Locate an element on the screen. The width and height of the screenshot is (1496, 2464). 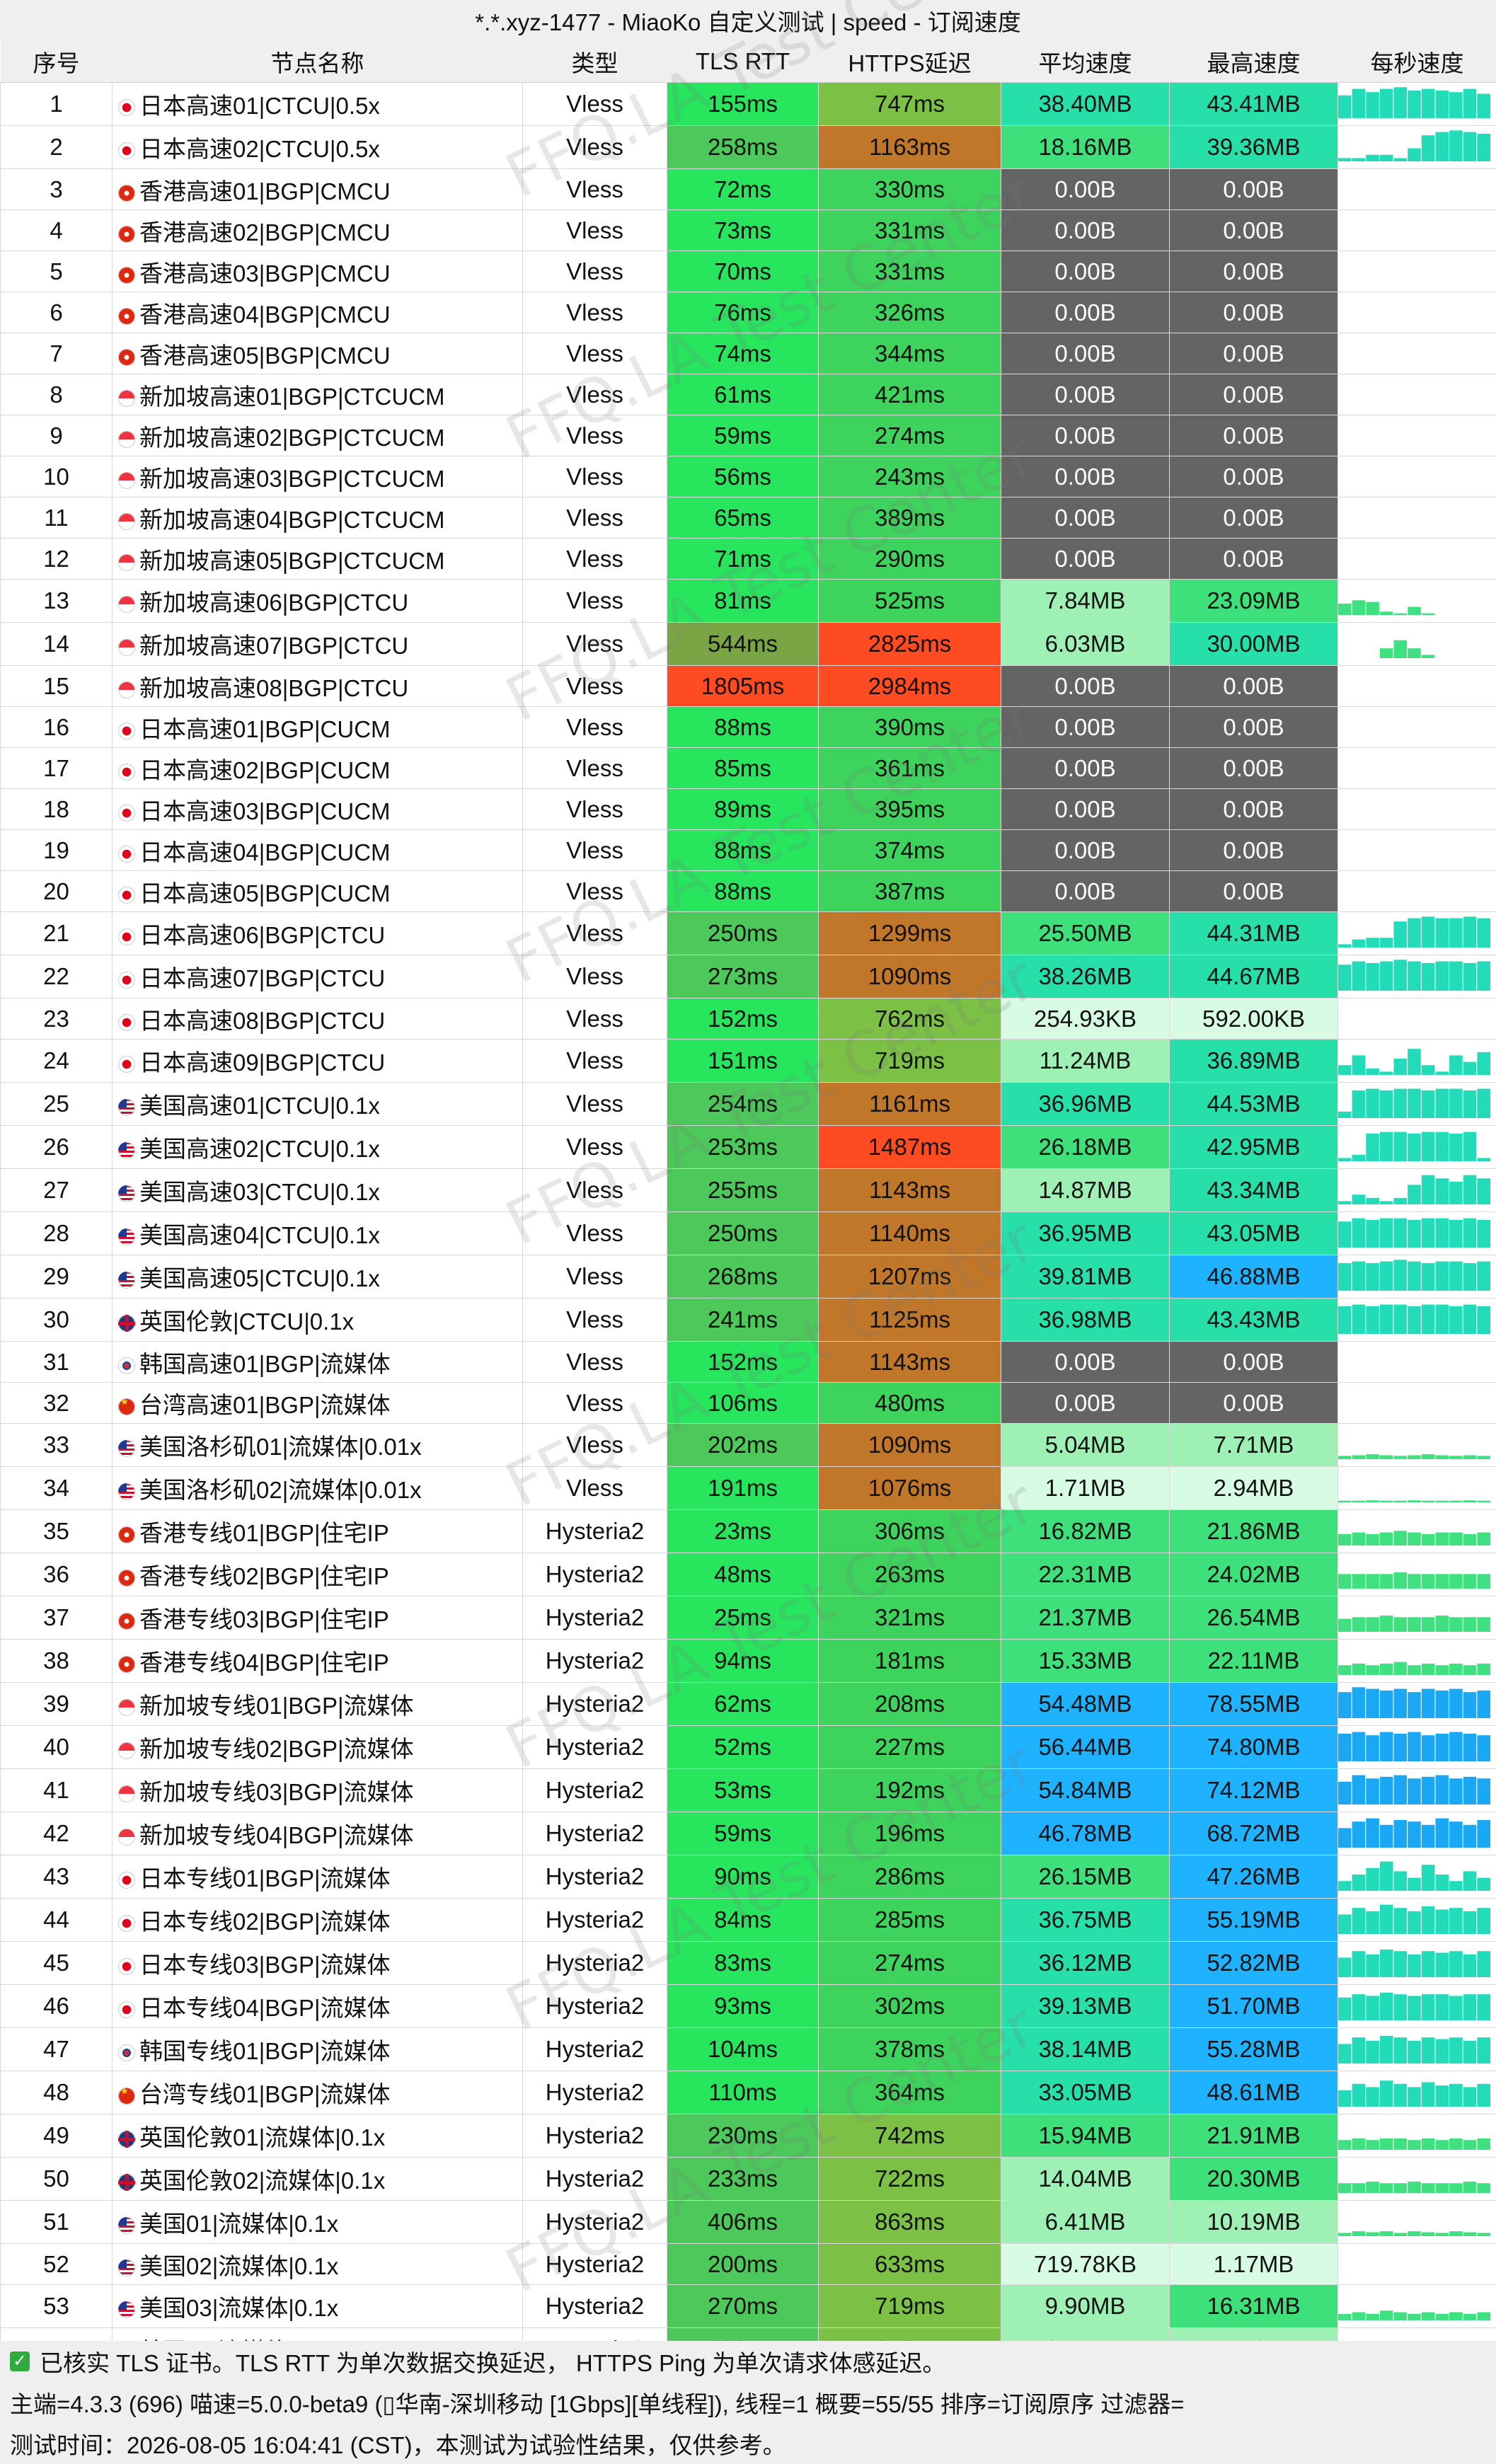
cell-https-latency: 525ms is located at coordinates (909, 601).